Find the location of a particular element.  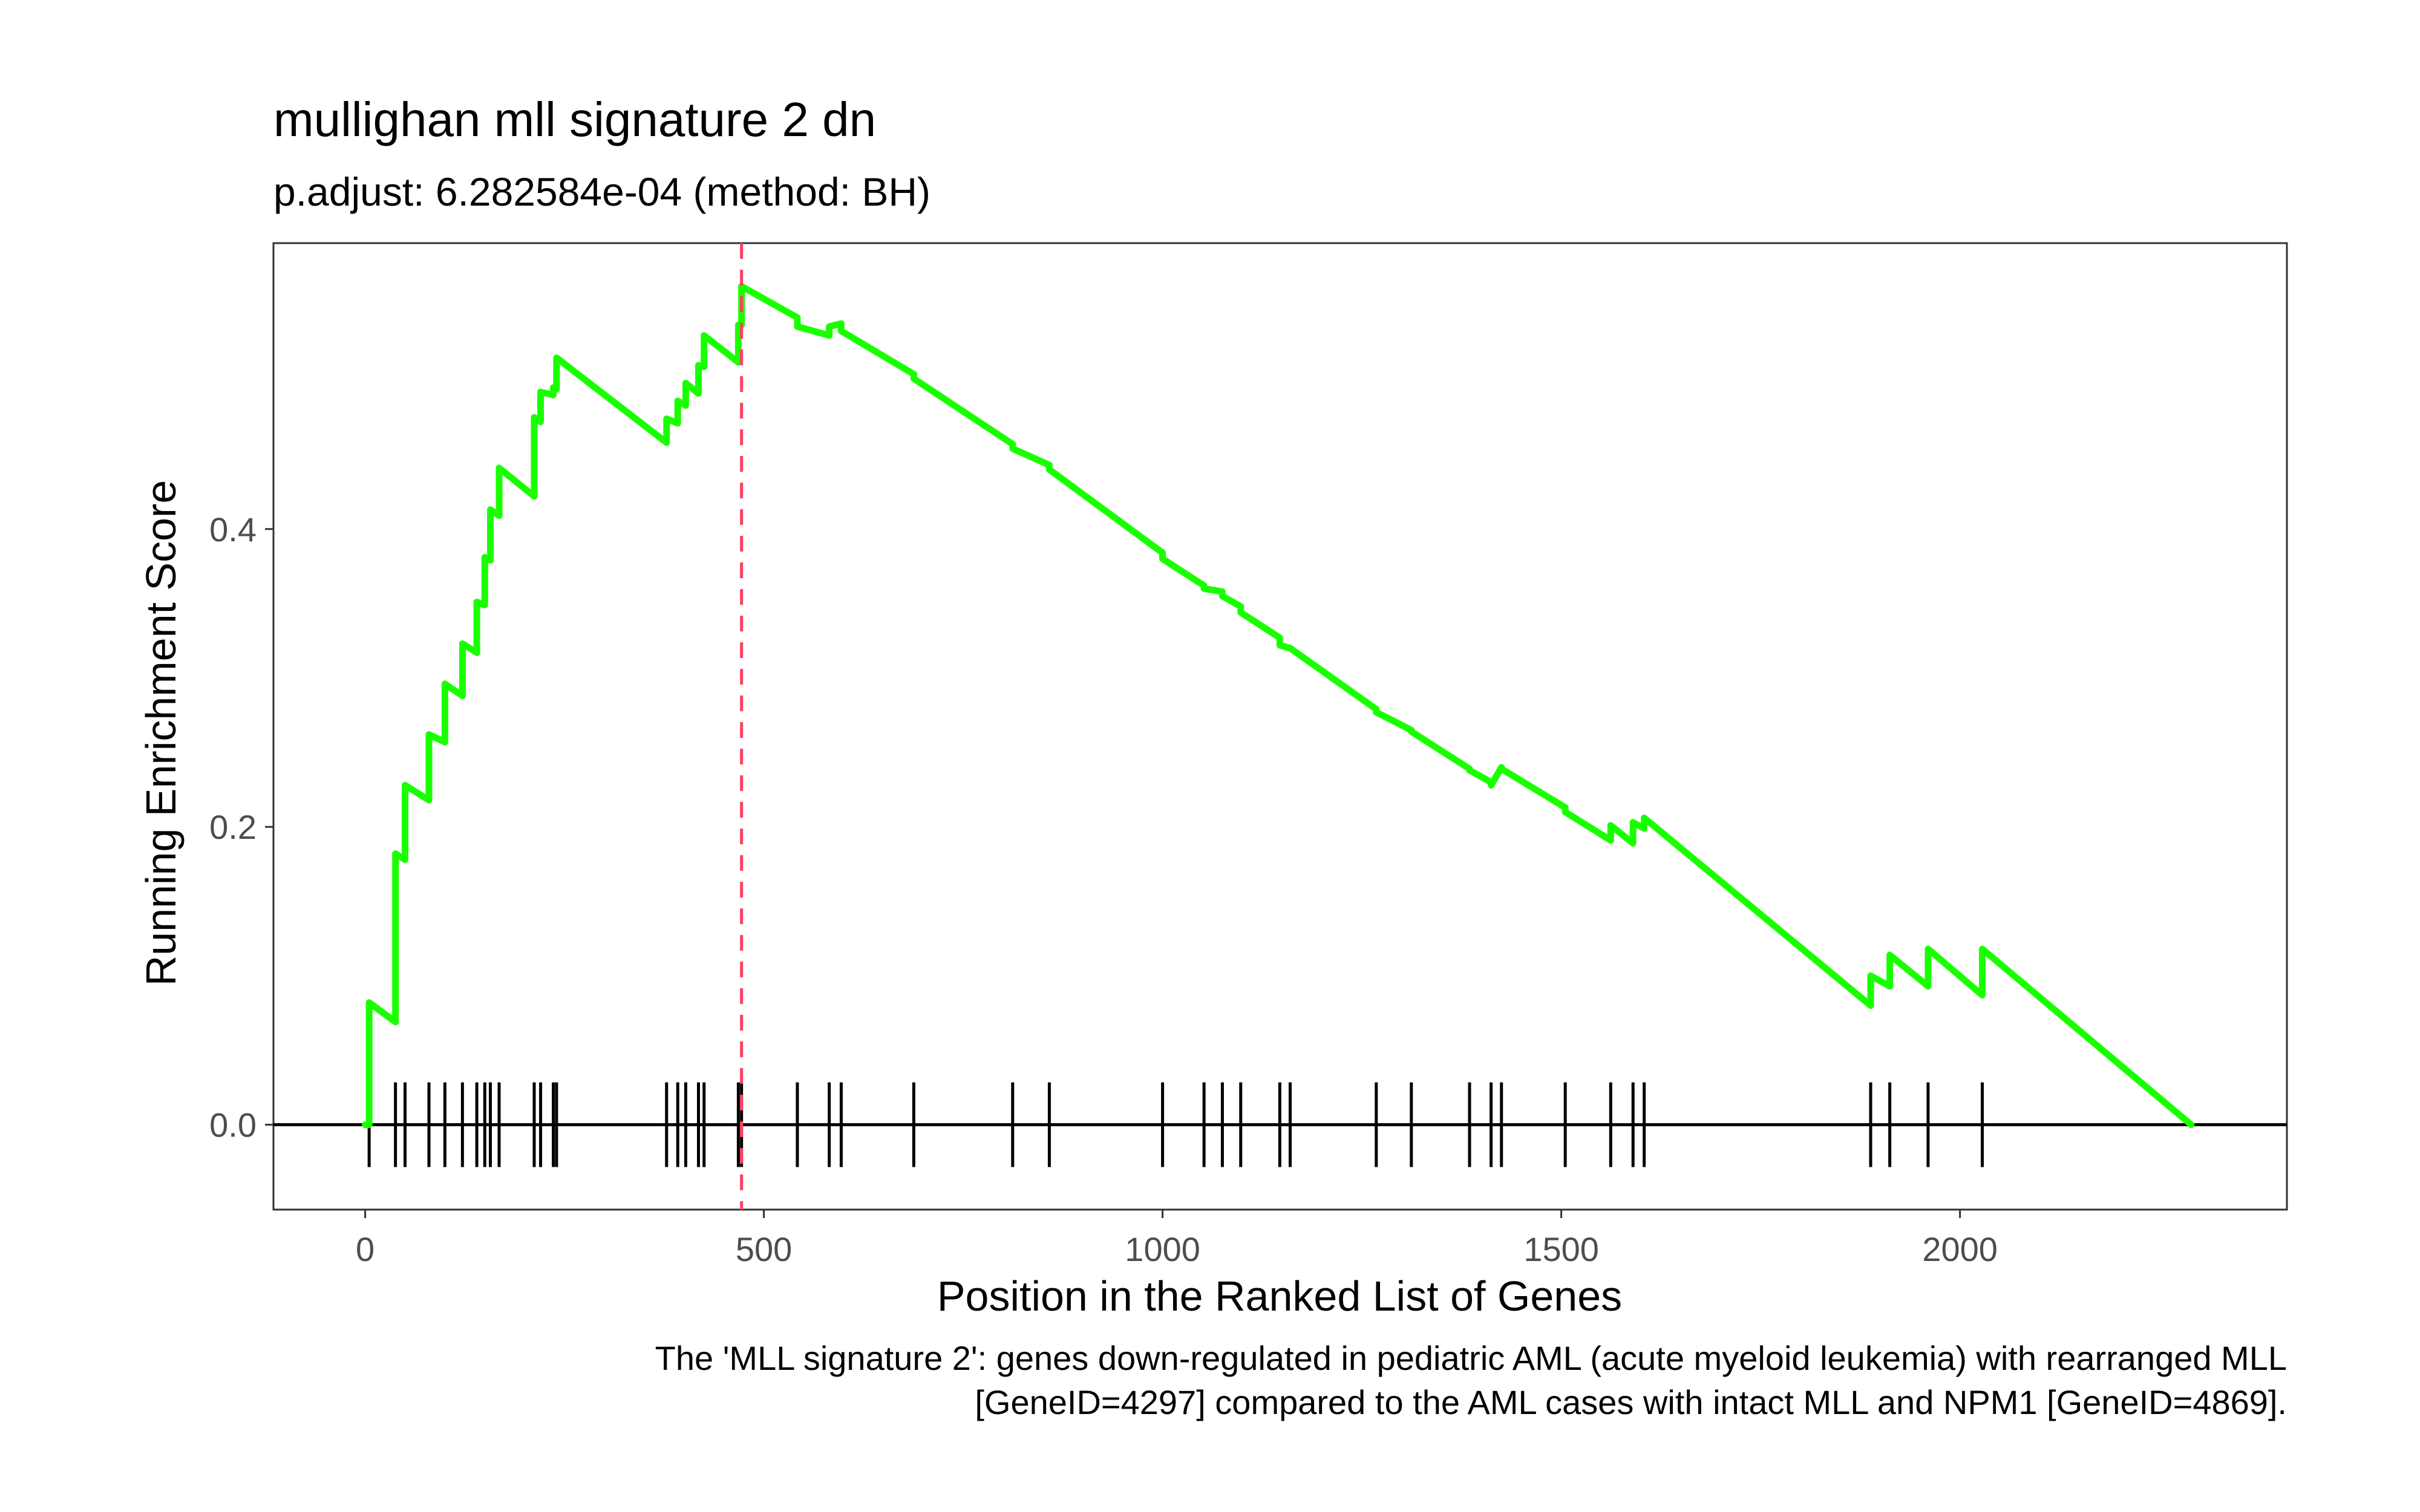

x-tick-label: 2000 is located at coordinates (1960, 1249).